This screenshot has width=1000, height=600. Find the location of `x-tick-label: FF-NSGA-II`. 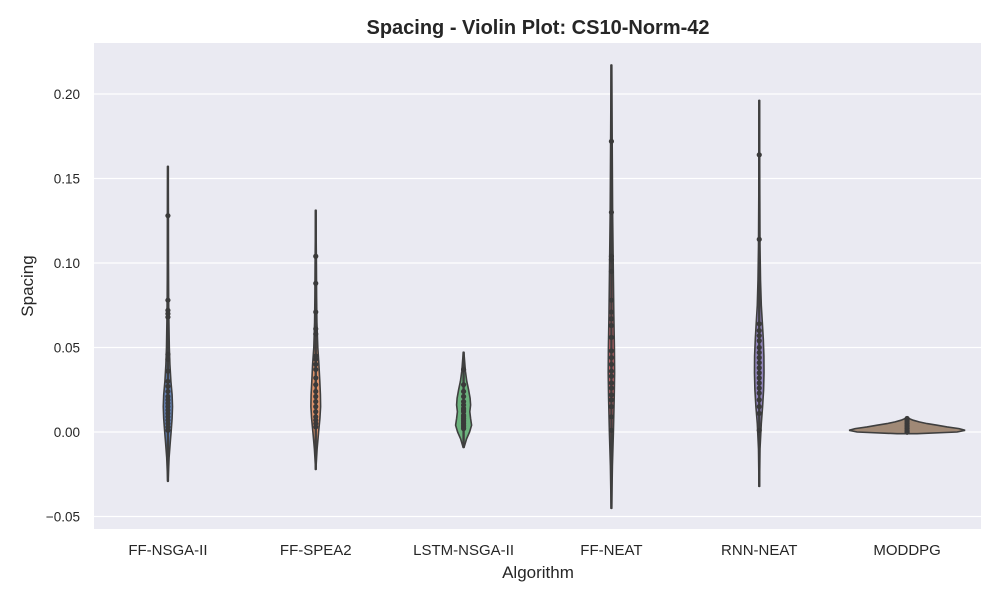

x-tick-label: FF-NSGA-II is located at coordinates (167, 550).